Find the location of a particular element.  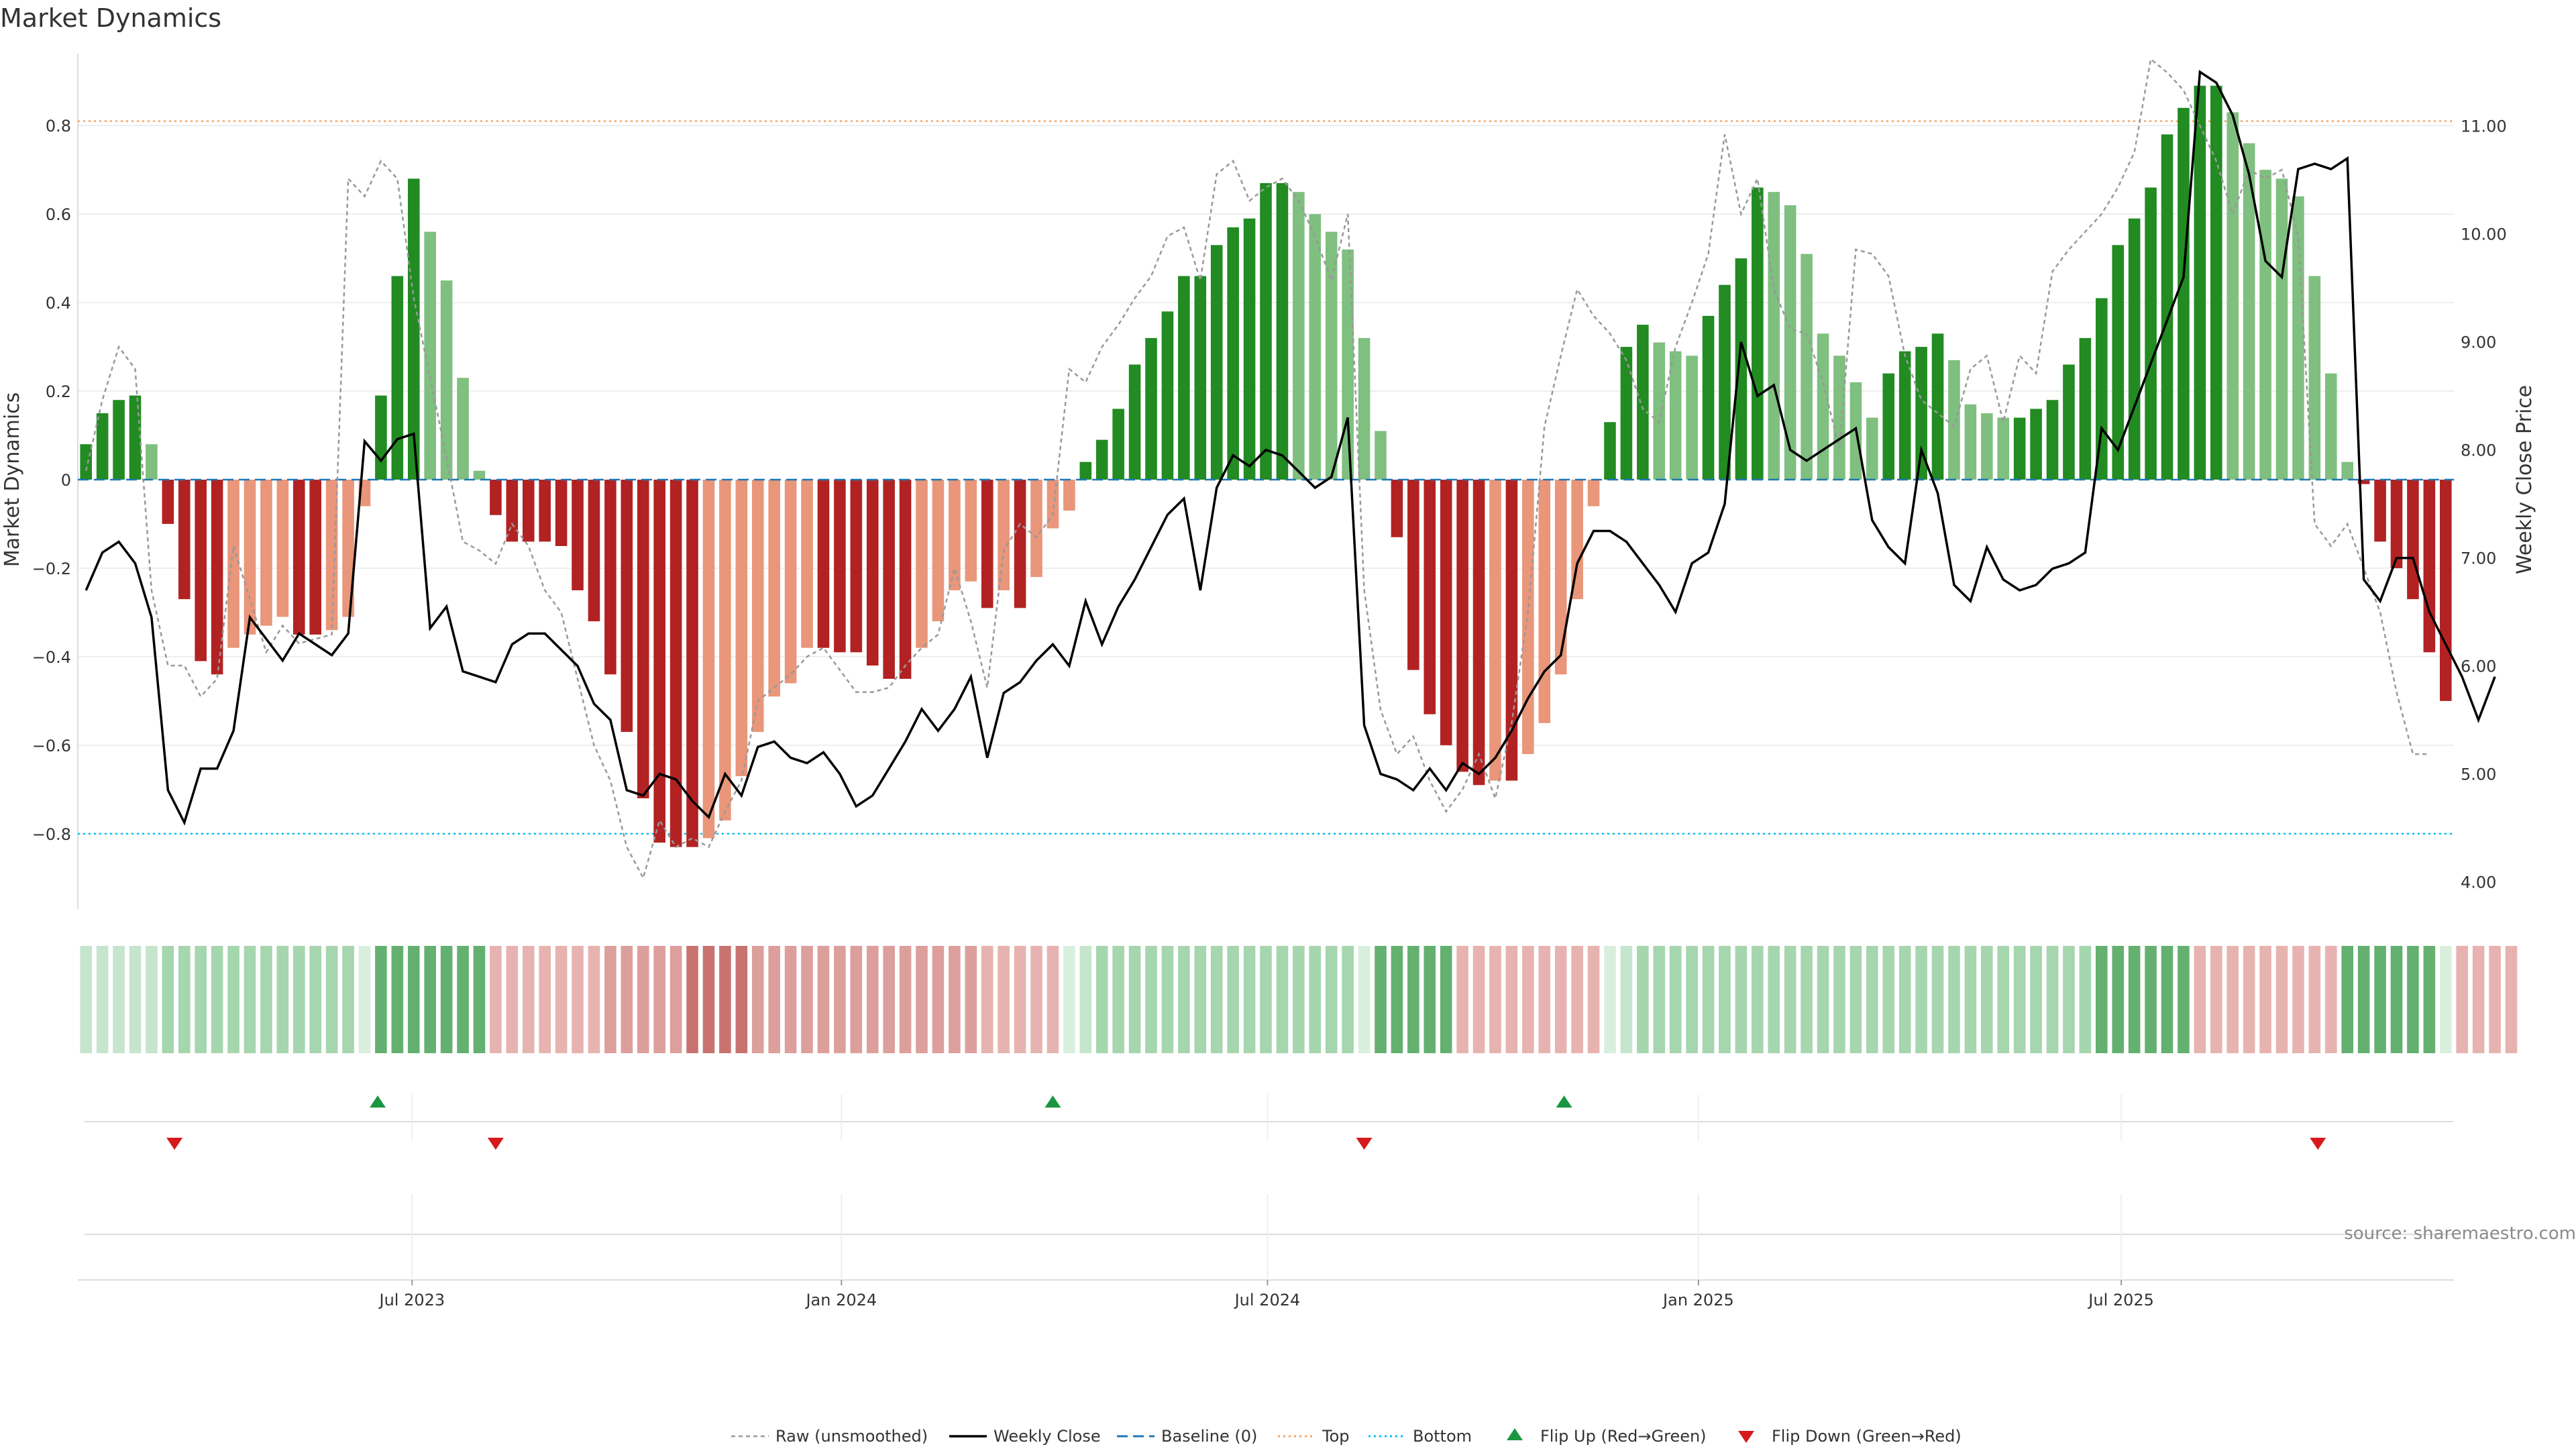

x-tick-label: Jul 2023 is located at coordinates (411, 1300).